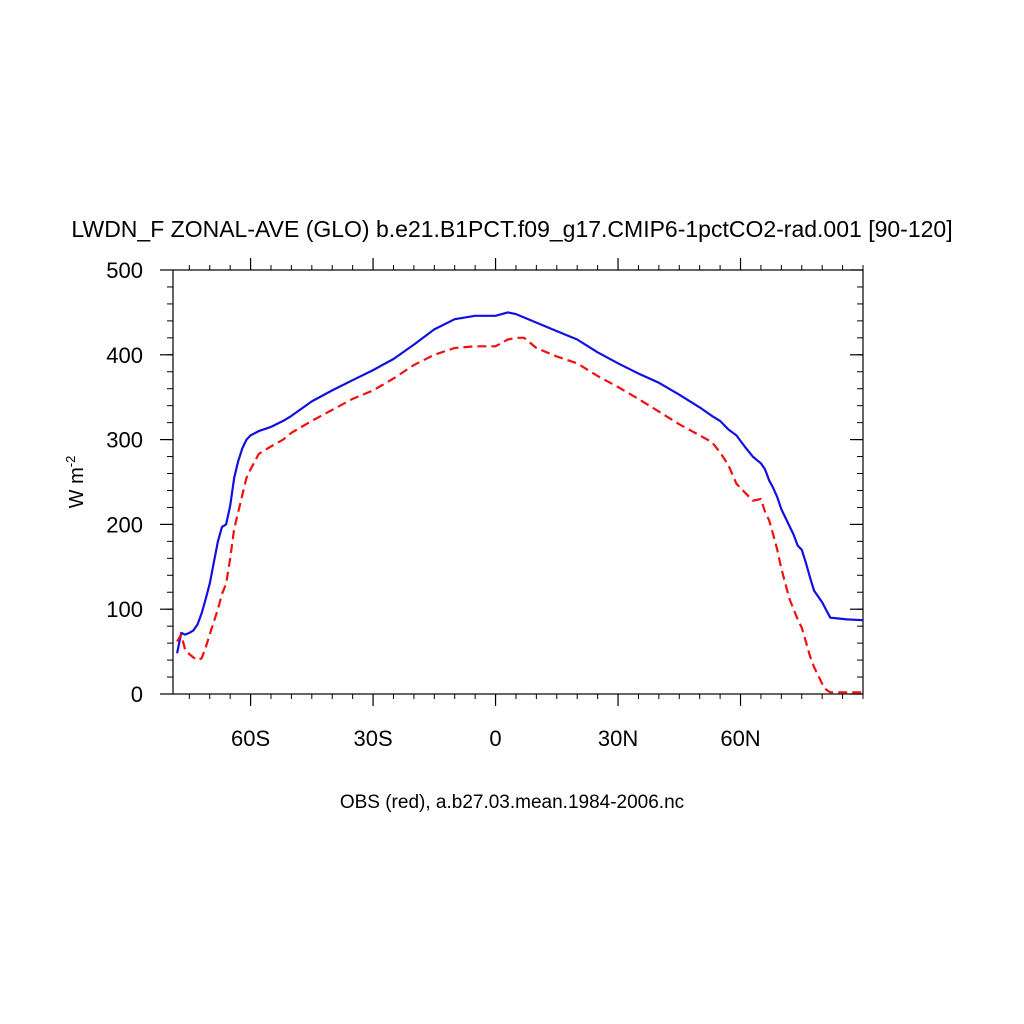  I want to click on x-tick-label: 30N, so click(618, 738).